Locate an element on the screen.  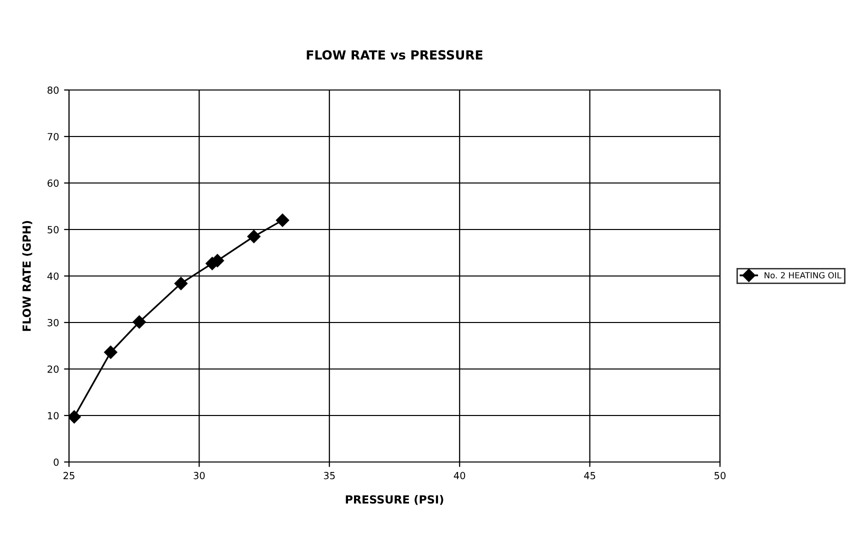
x-tick-label: 30 is located at coordinates (199, 476).